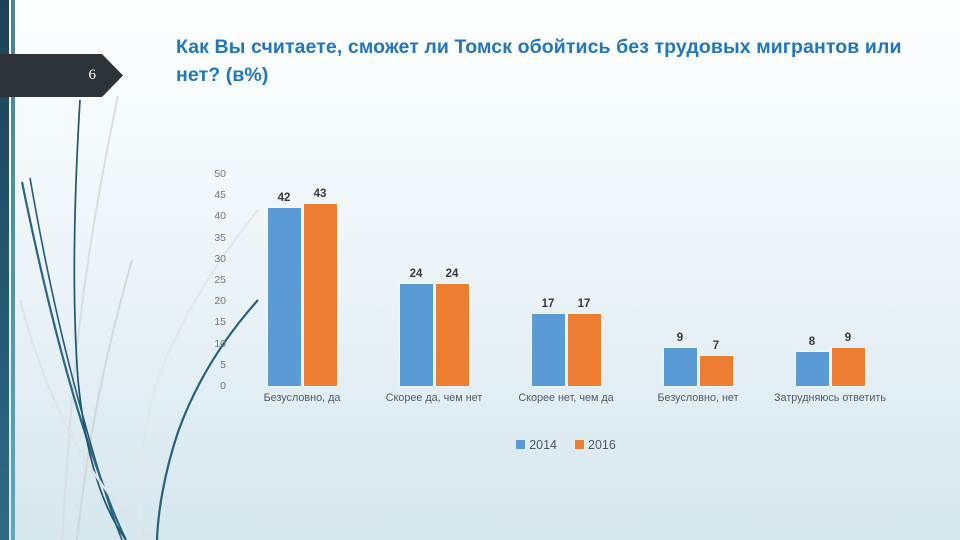  Describe the element at coordinates (4, 270) in the screenshot. I see `left-edge-stripe` at that location.